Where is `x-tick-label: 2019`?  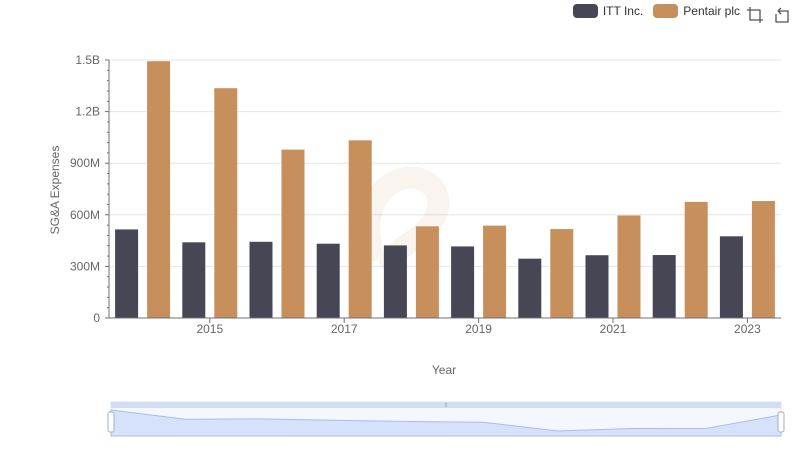 x-tick-label: 2019 is located at coordinates (478, 329).